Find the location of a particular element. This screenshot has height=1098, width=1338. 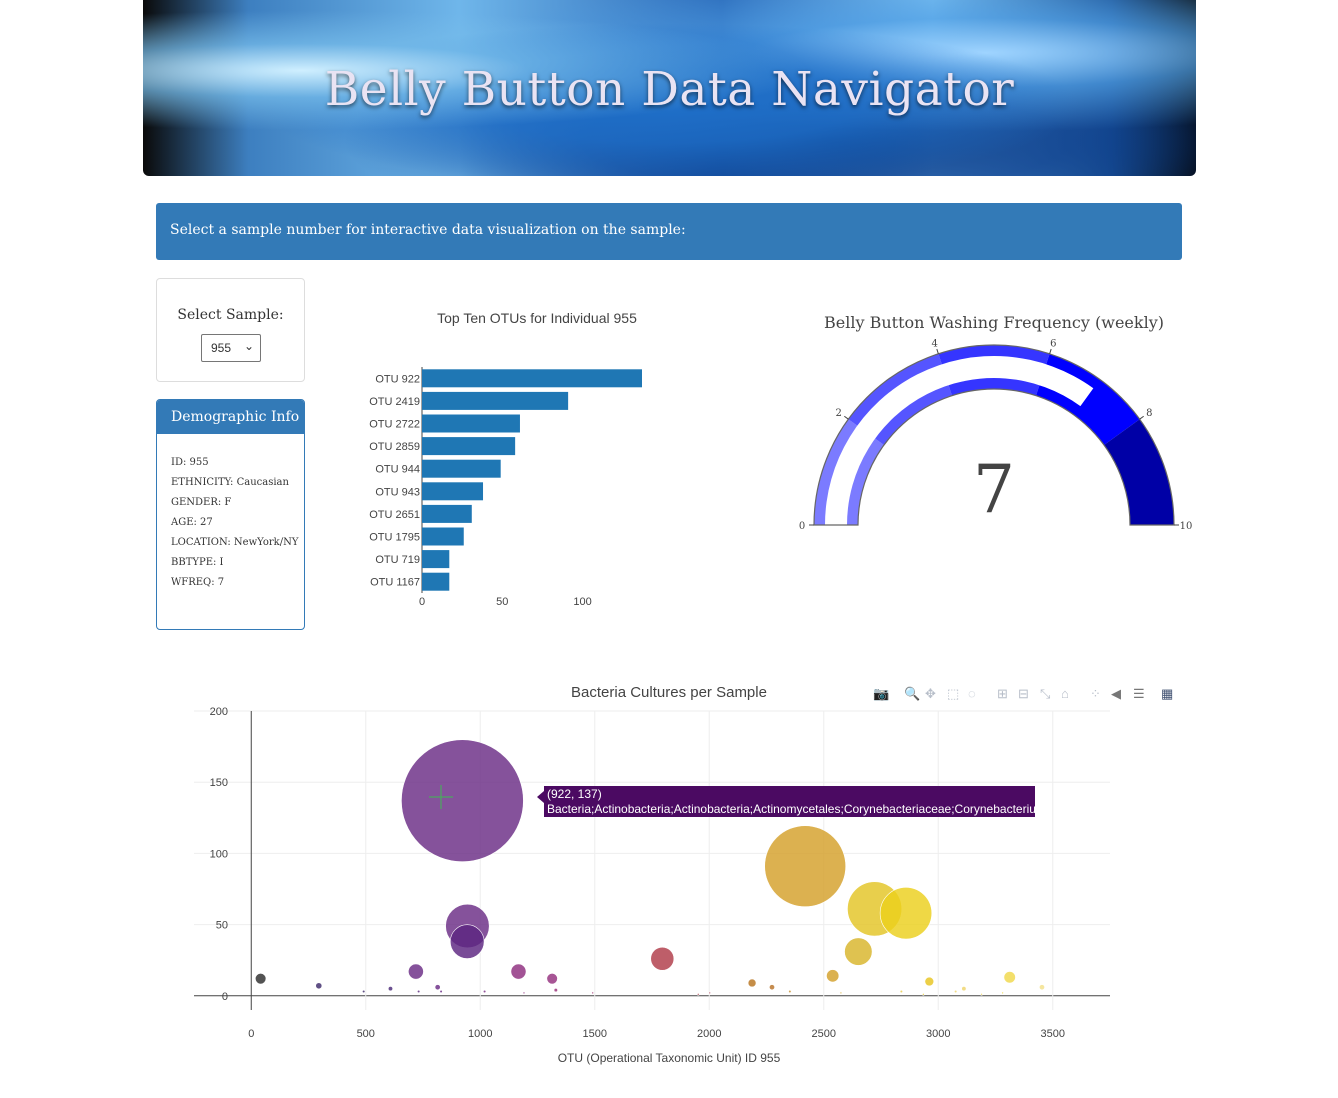

bubble-x-tick-label: 2500 is located at coordinates (824, 1034).